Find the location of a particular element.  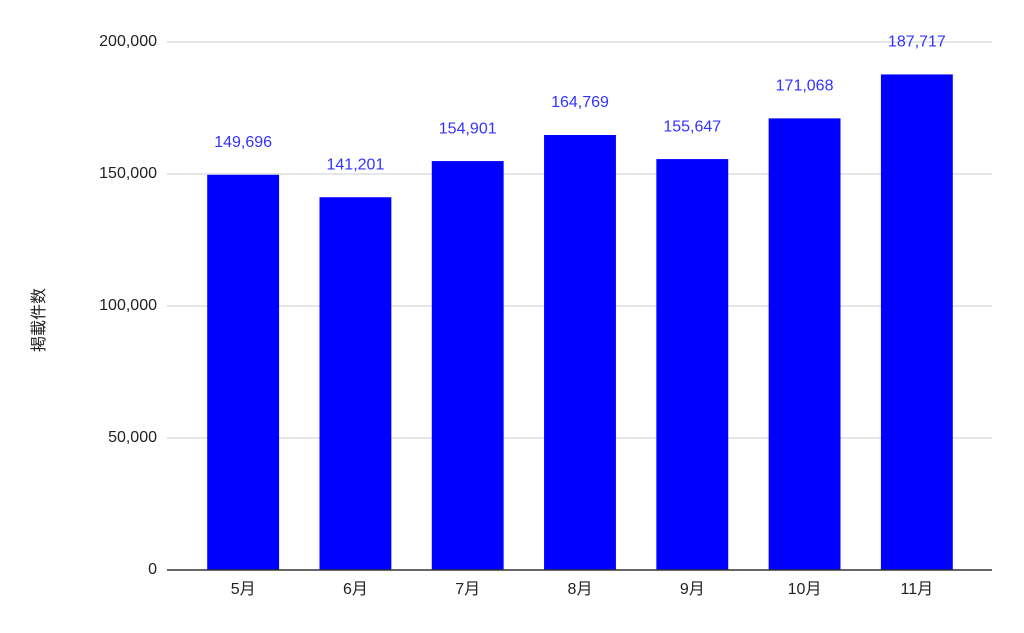

value-label: 155,647 is located at coordinates (692, 126).